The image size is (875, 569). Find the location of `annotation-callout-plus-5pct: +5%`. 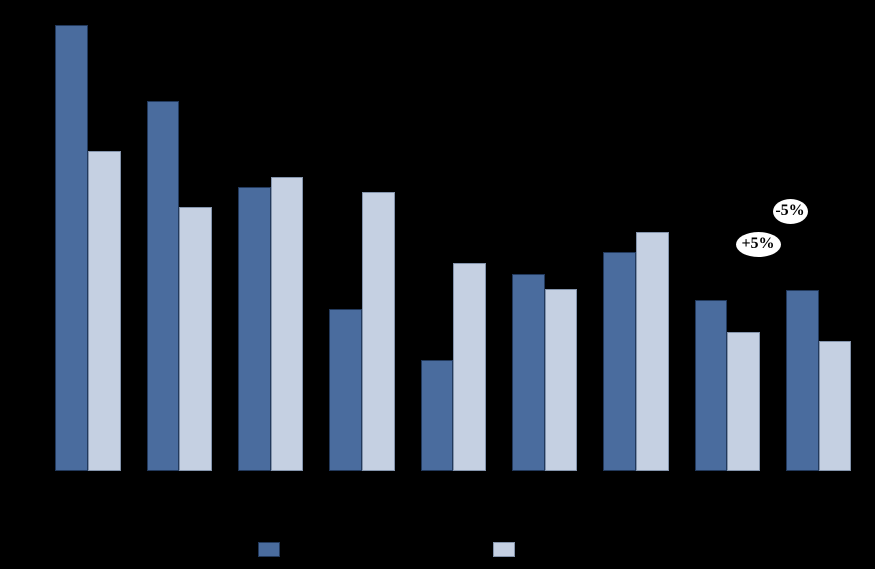

annotation-callout-plus-5pct: +5% is located at coordinates (758, 244).